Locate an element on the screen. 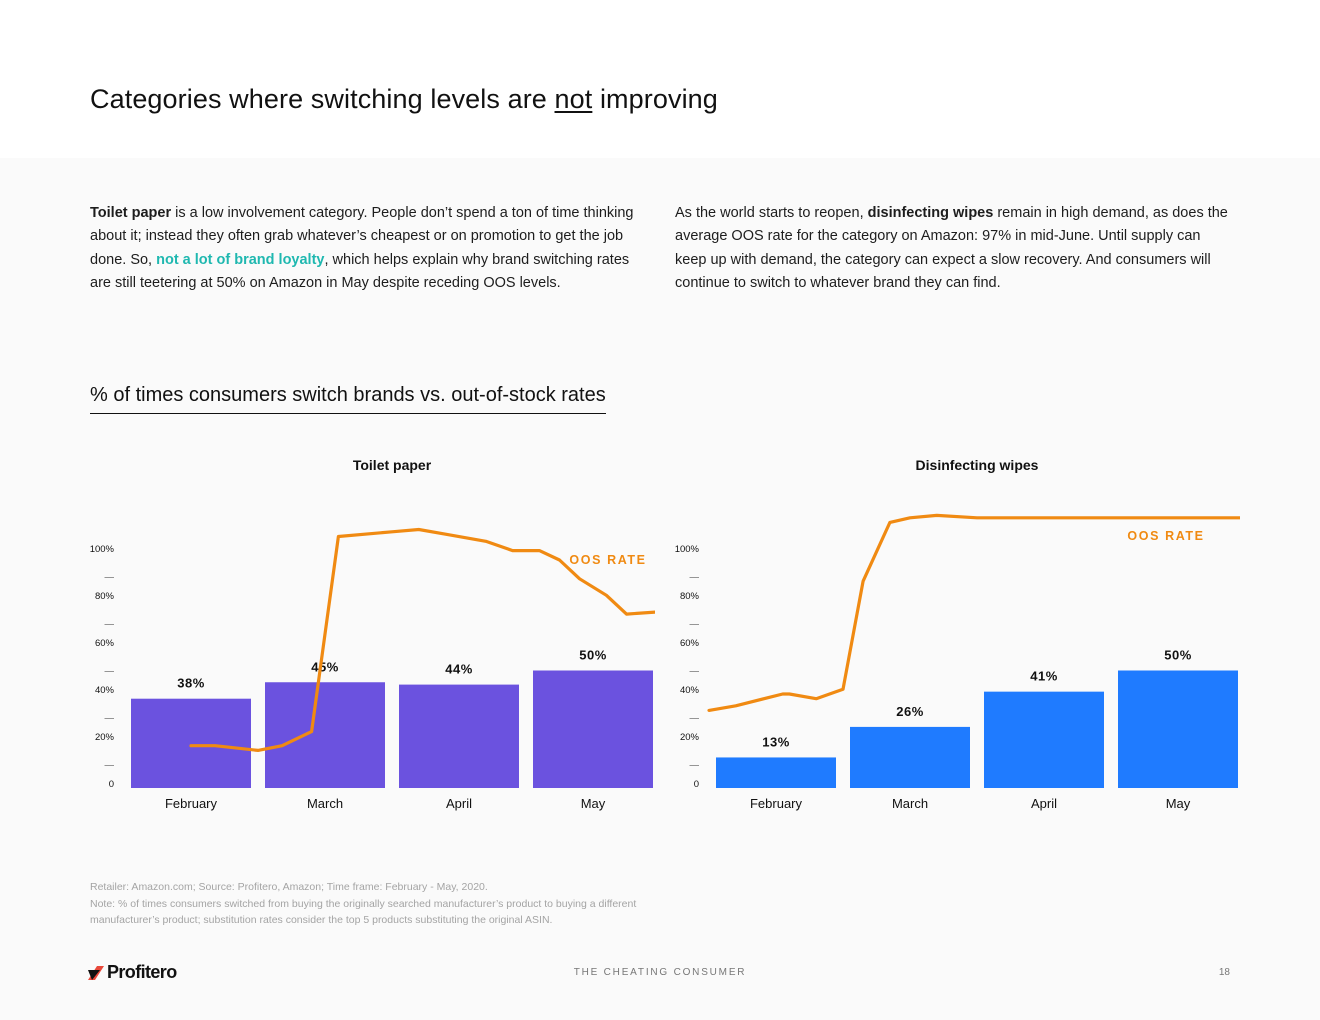 This screenshot has width=1320, height=1020. chart-title: Disinfecting wipes is located at coordinates (977, 465).